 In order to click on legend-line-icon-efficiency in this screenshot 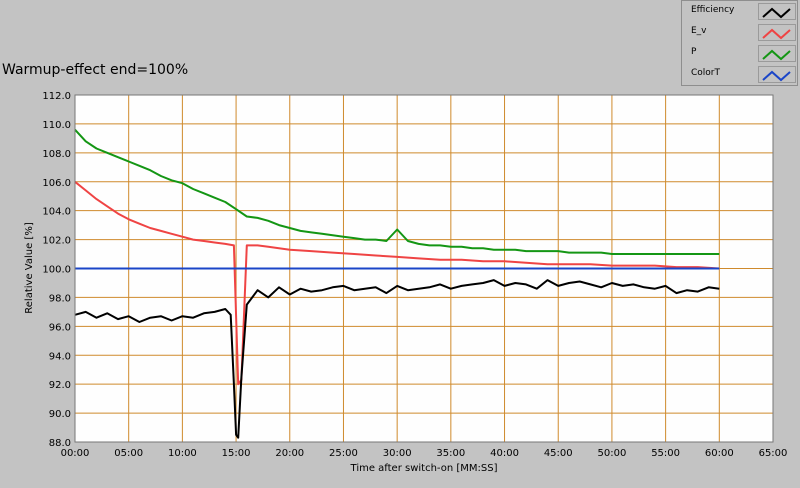, I will do `click(776, 13)`.